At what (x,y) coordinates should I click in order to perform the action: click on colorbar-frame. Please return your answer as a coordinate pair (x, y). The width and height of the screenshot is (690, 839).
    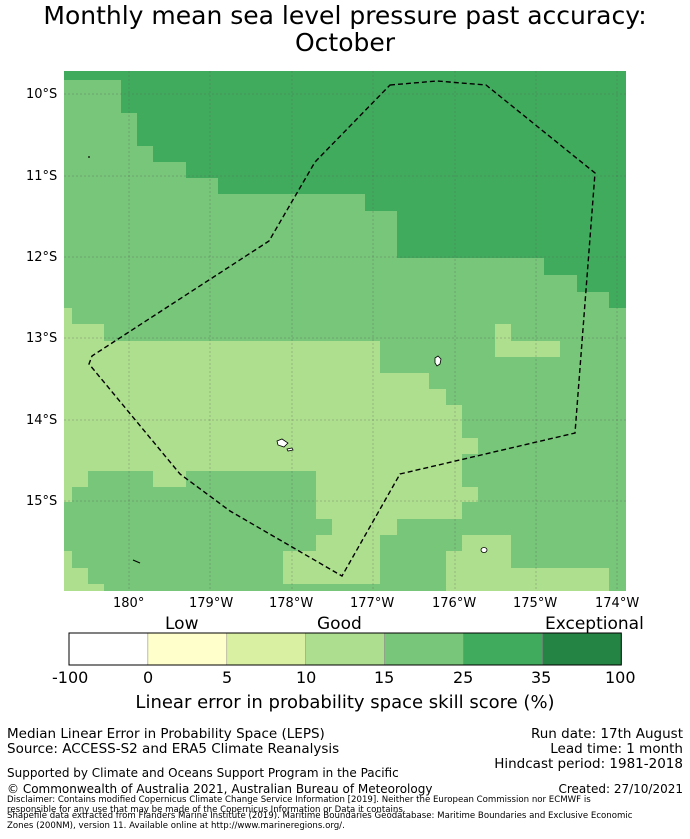
    Looking at the image, I should click on (345, 649).